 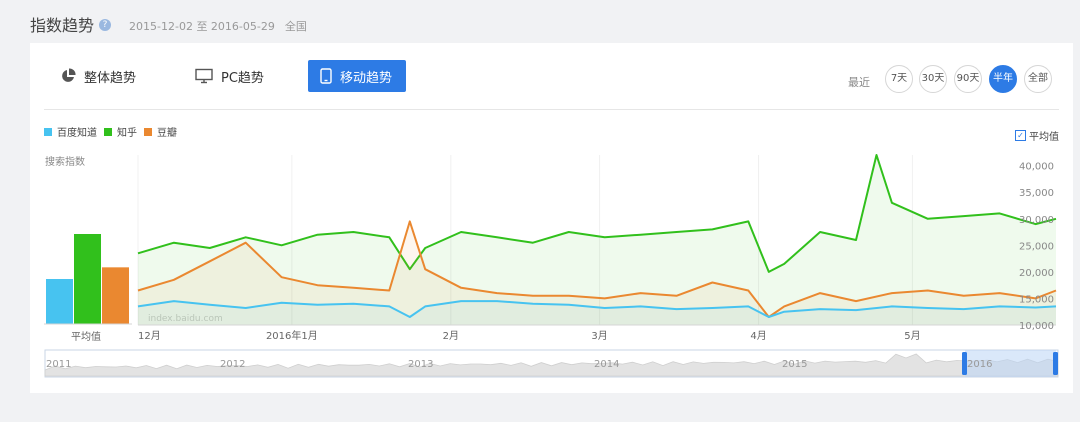 I want to click on tab-overall-trend: 整体趋势, so click(x=98, y=76).